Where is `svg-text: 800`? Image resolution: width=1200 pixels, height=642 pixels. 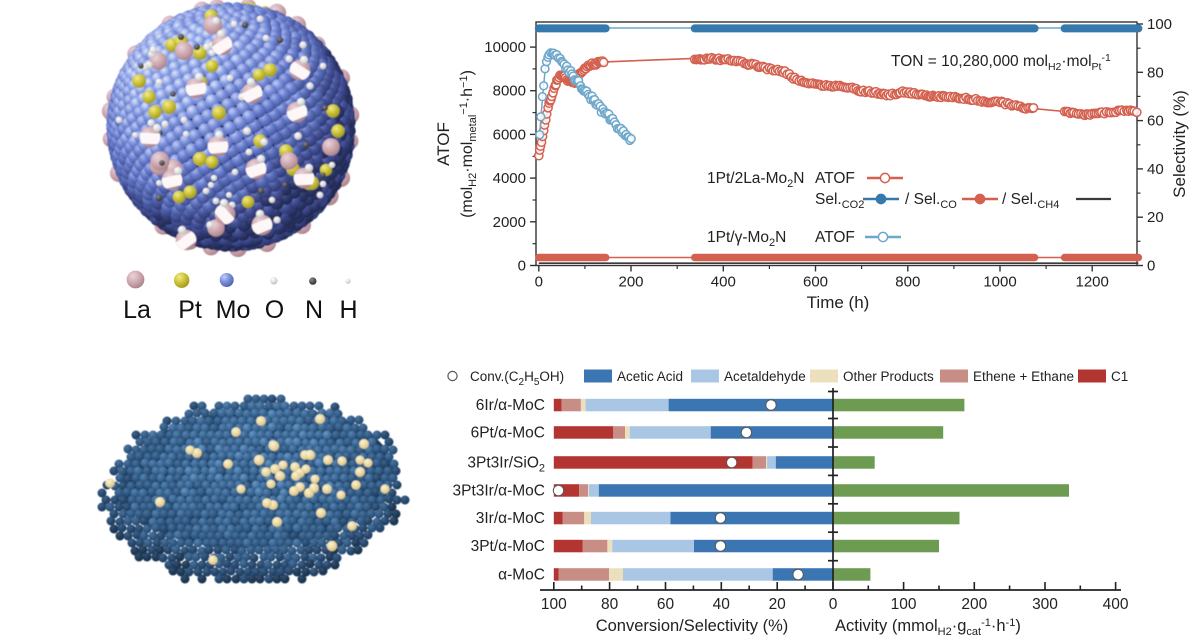 svg-text: 800 is located at coordinates (907, 282).